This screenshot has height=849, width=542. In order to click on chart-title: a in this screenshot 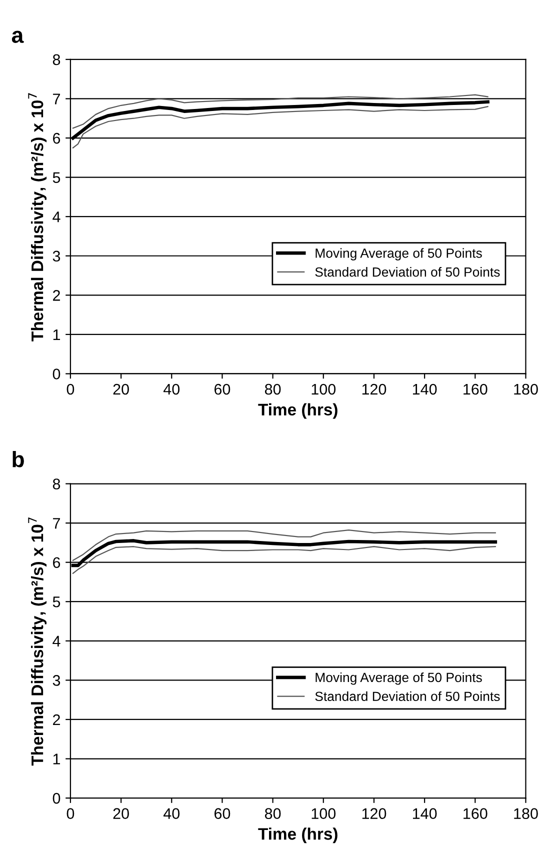, I will do `click(18, 36)`.